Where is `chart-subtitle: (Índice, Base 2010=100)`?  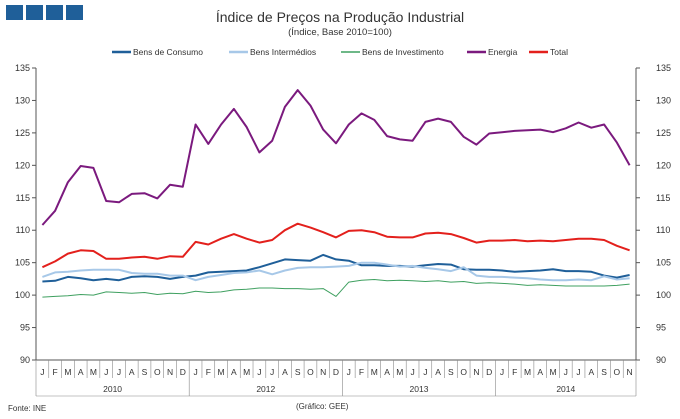 chart-subtitle: (Índice, Base 2010=100) is located at coordinates (340, 32).